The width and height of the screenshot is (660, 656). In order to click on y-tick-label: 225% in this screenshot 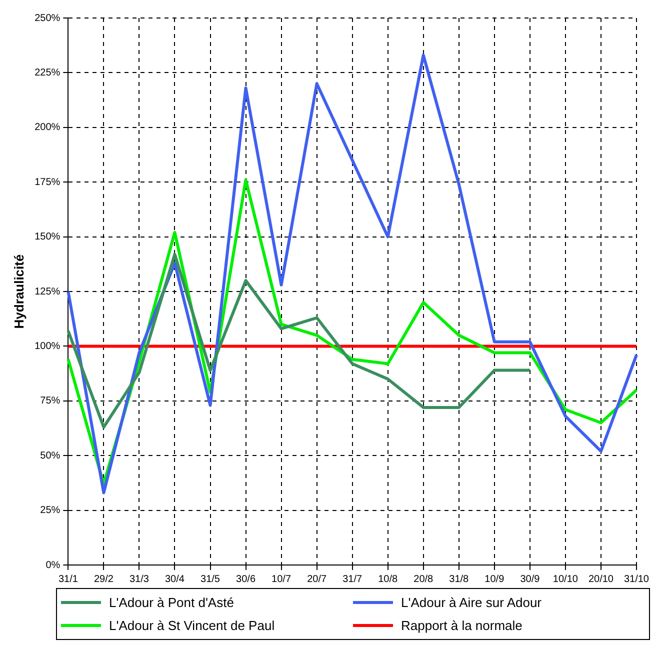, I will do `click(47, 72)`.